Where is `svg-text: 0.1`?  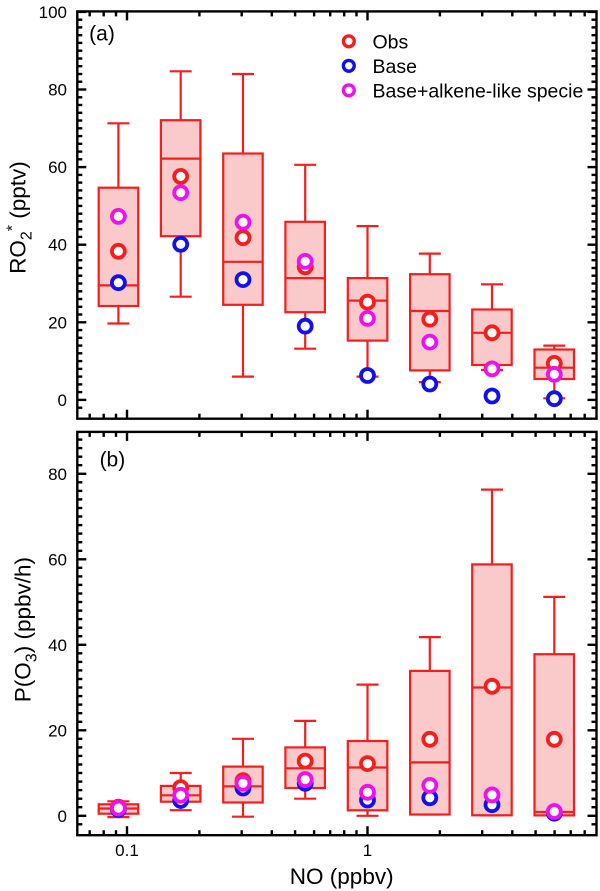
svg-text: 0.1 is located at coordinates (127, 850).